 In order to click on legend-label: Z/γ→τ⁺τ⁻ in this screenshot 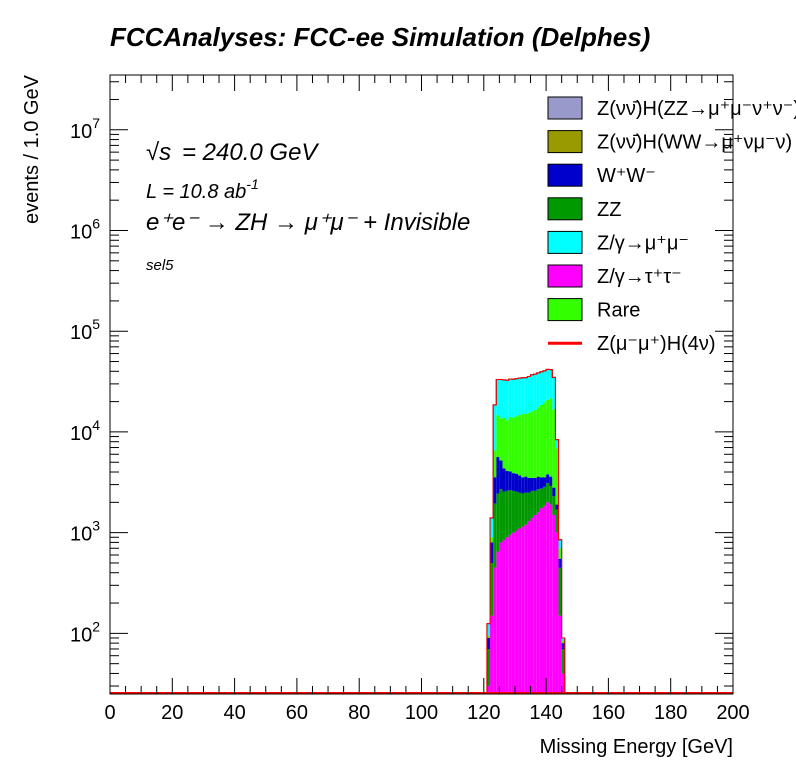, I will do `click(639, 277)`.